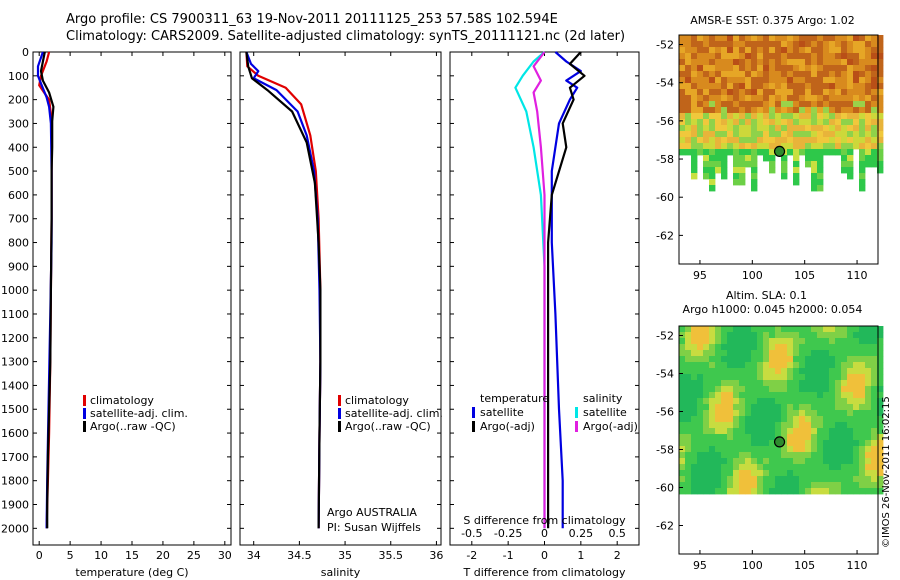 The width and height of the screenshot is (900, 580). I want to click on legend-label: satellite-adj. clim., so click(394, 413).